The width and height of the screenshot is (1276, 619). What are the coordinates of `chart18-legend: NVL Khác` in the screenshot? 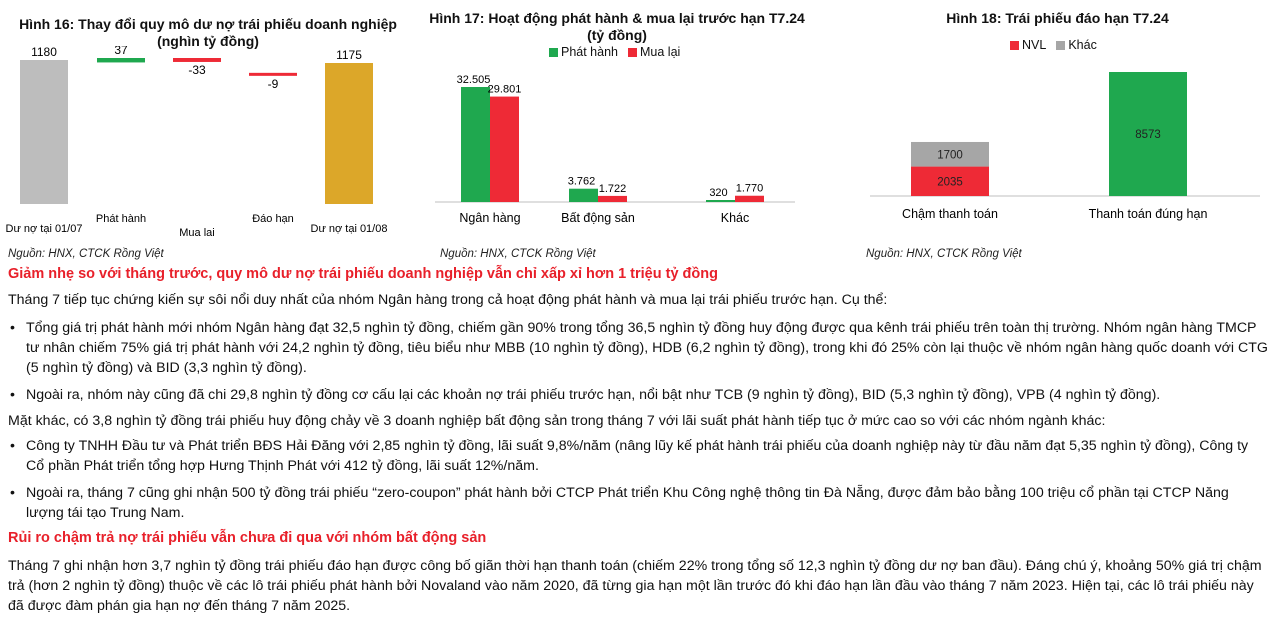 It's located at (1053, 45).